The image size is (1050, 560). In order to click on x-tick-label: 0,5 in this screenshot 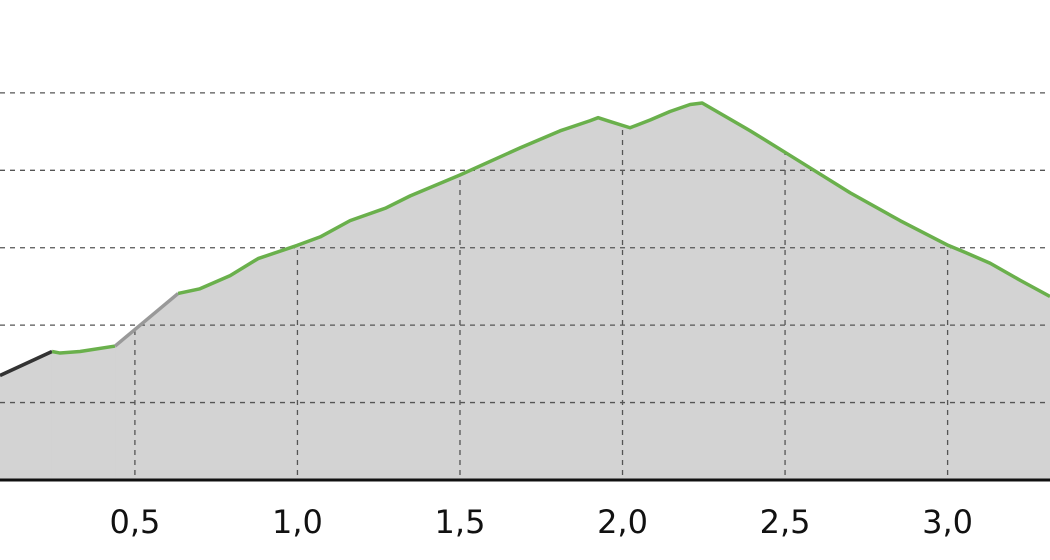, I will do `click(134, 522)`.